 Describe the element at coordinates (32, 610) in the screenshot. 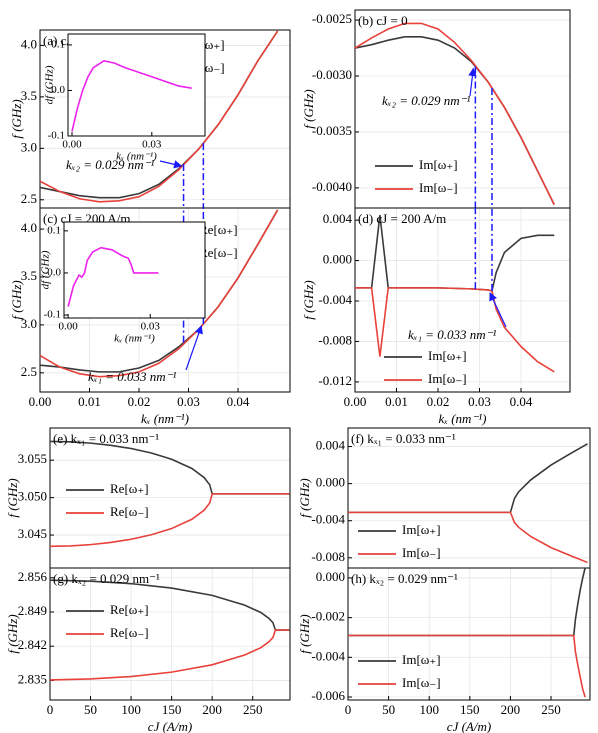

I see `y-tick-label: 2.849` at that location.